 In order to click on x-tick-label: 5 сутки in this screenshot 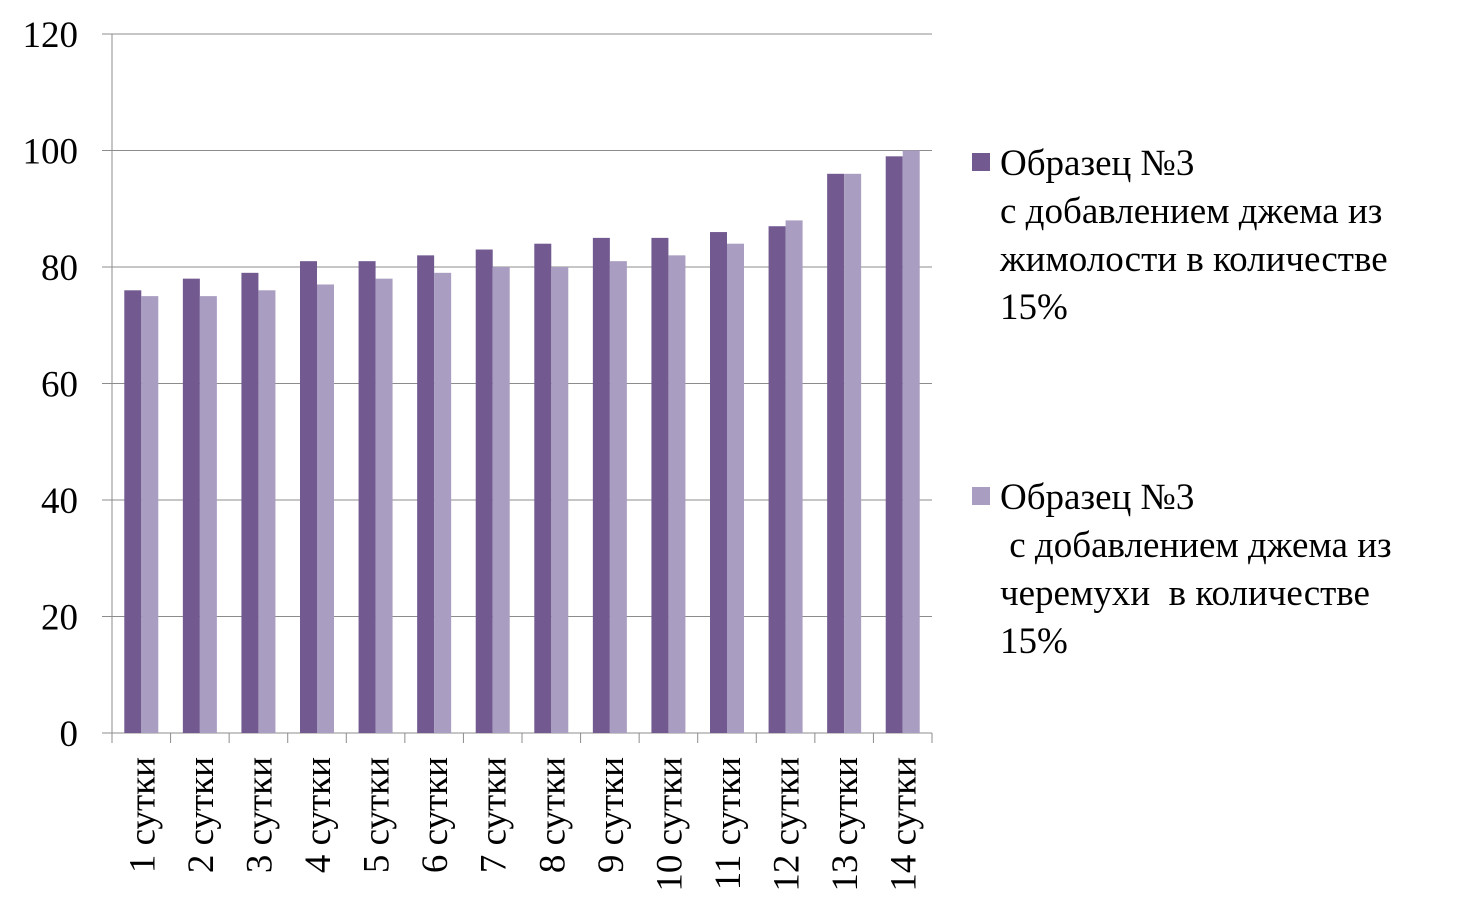, I will do `click(377, 815)`.